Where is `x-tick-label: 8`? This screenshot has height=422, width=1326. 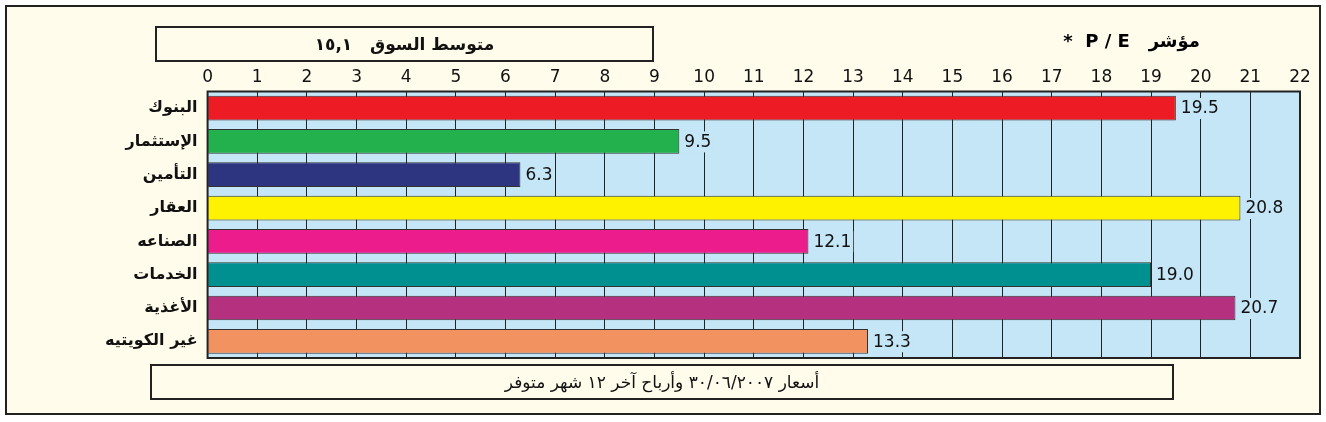
x-tick-label: 8 is located at coordinates (605, 75).